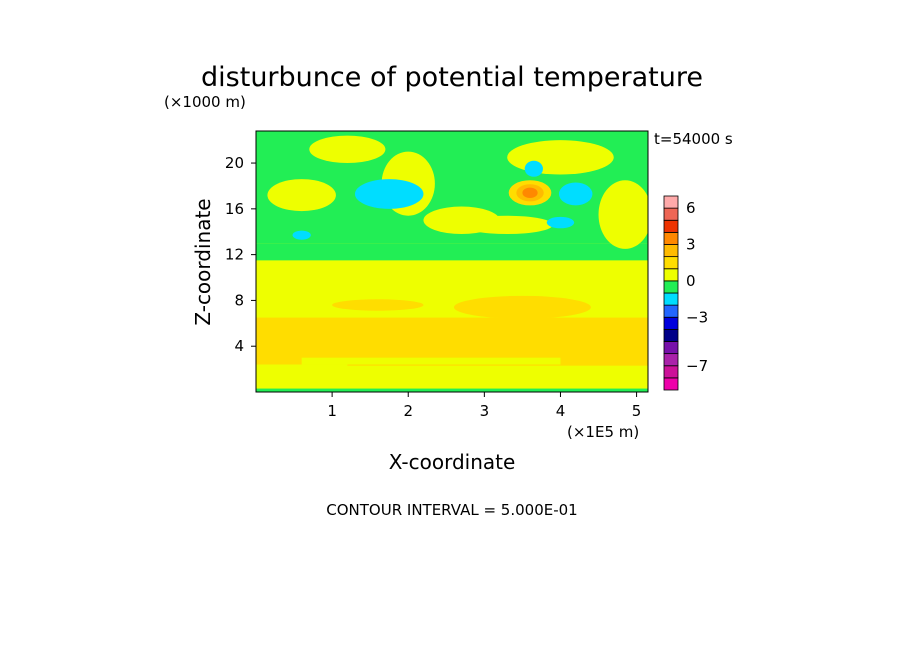 The image size is (904, 654). I want to click on y-multiplier-label: (×1000 m), so click(205, 102).